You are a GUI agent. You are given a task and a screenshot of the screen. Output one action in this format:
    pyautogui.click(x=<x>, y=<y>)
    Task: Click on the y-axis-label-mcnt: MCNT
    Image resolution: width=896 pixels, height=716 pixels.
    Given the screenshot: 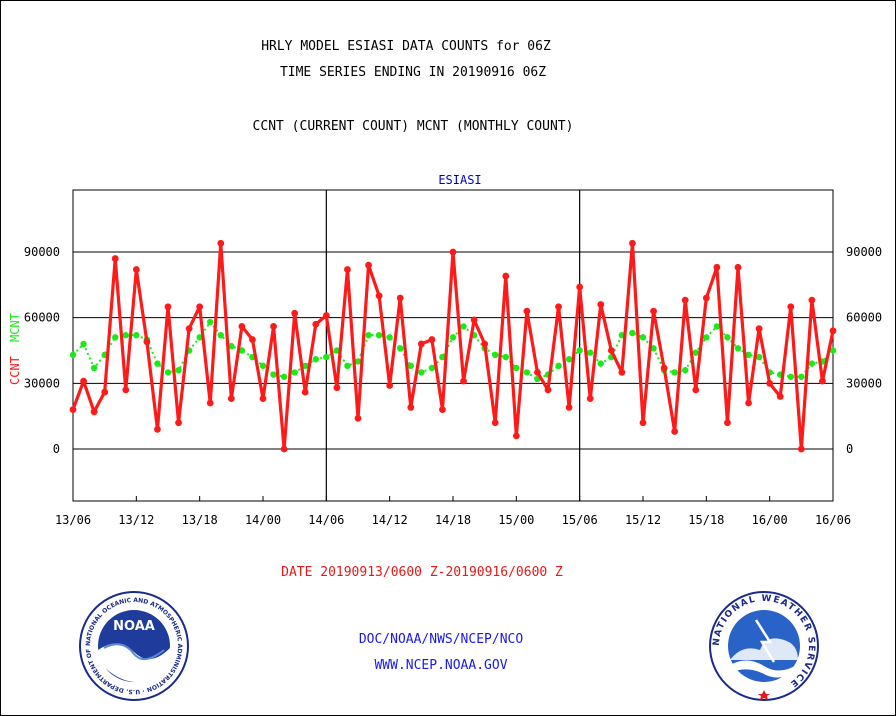 What is the action you would take?
    pyautogui.click(x=15, y=327)
    